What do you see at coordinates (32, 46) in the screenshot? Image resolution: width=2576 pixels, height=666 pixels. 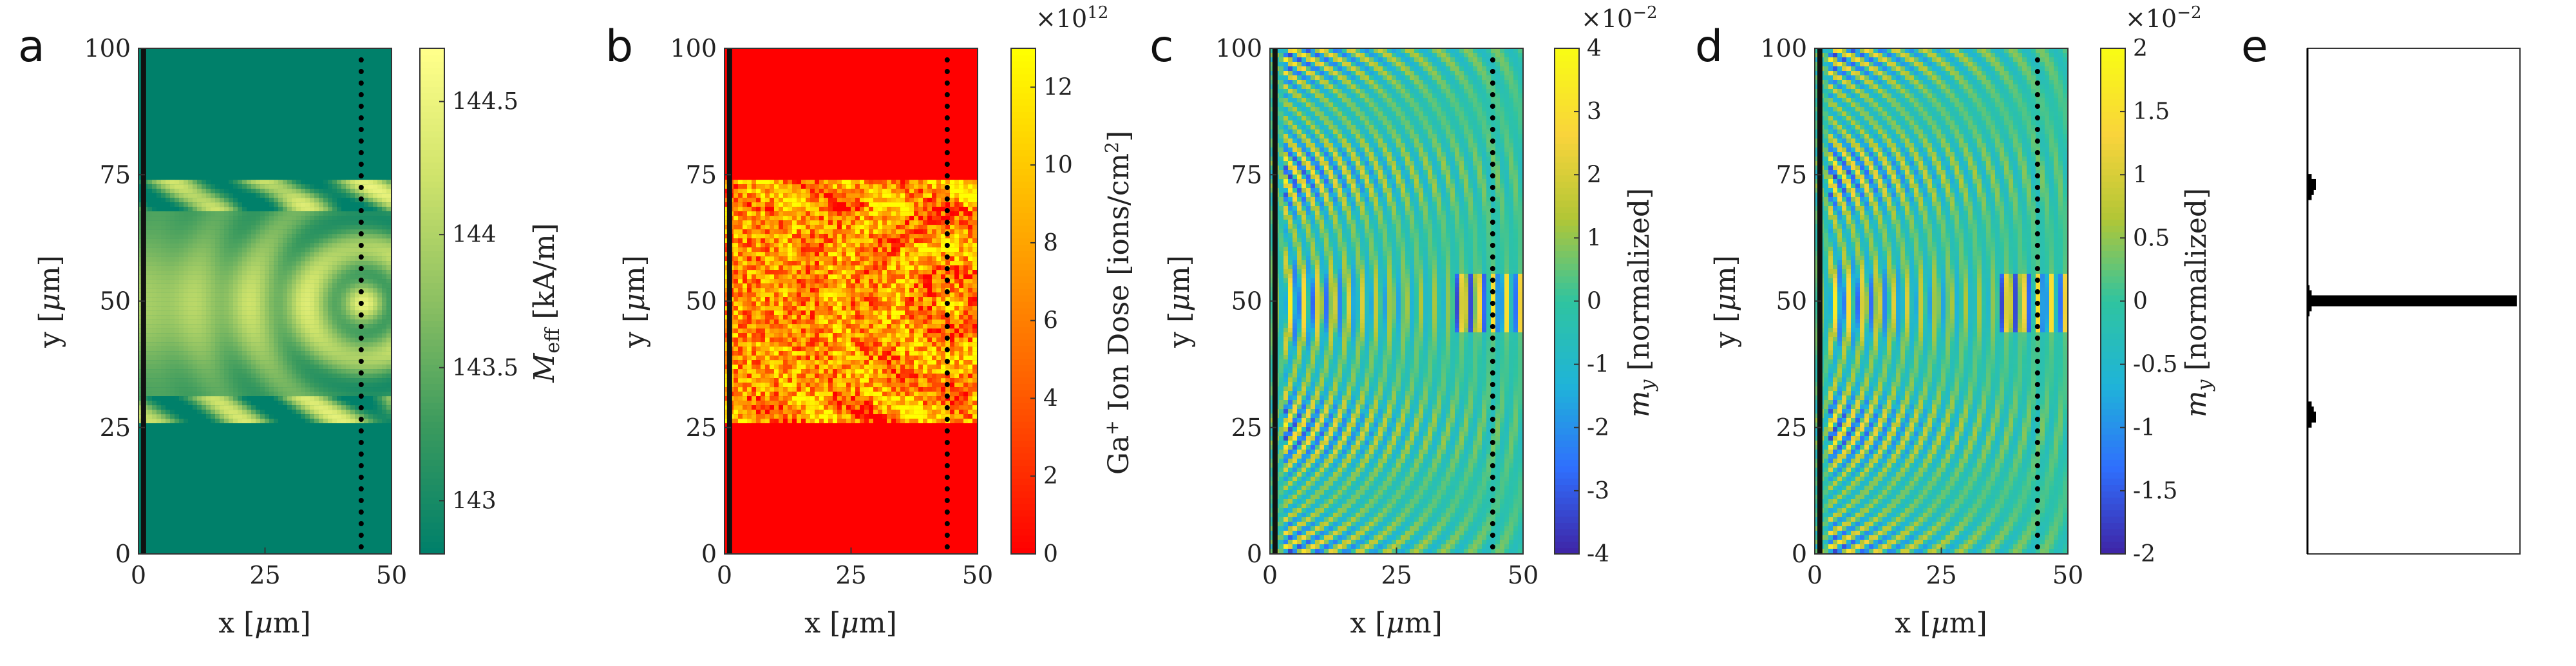 I see `panel-letter-a: a` at bounding box center [32, 46].